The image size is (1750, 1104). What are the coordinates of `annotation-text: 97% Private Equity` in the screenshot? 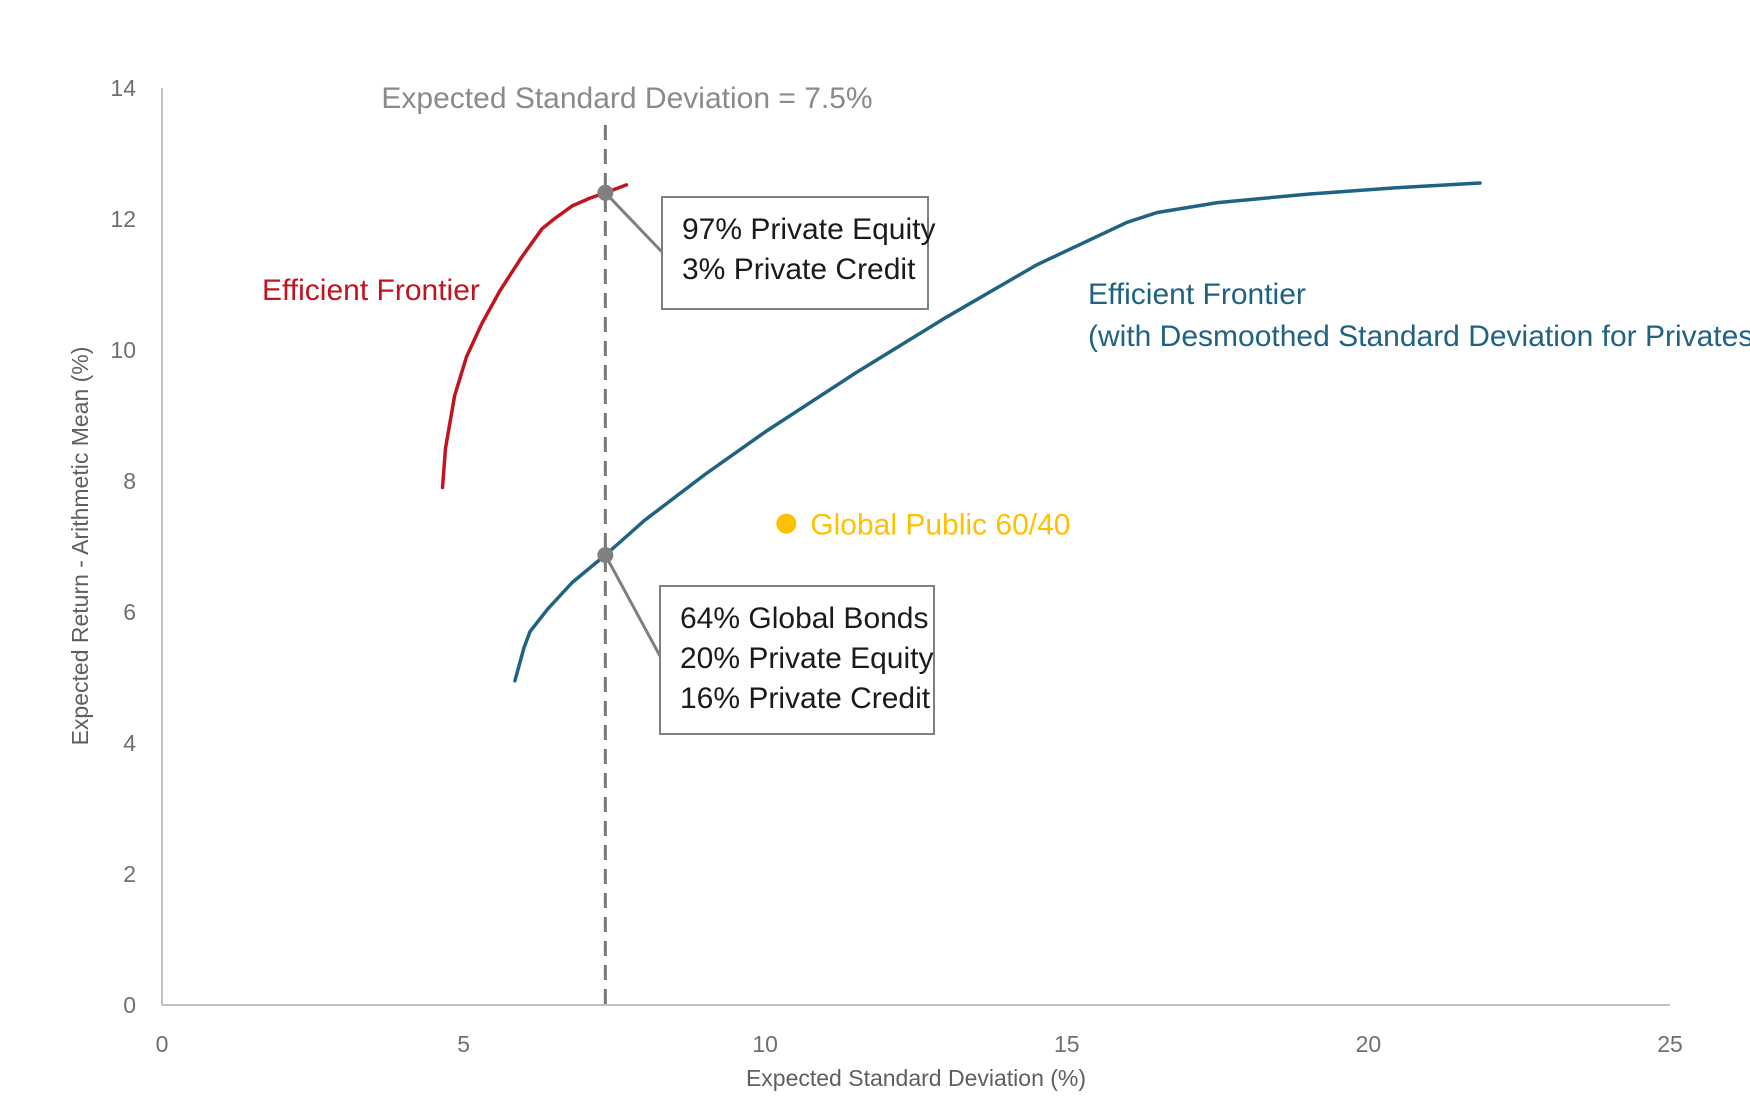 It's located at (808, 229).